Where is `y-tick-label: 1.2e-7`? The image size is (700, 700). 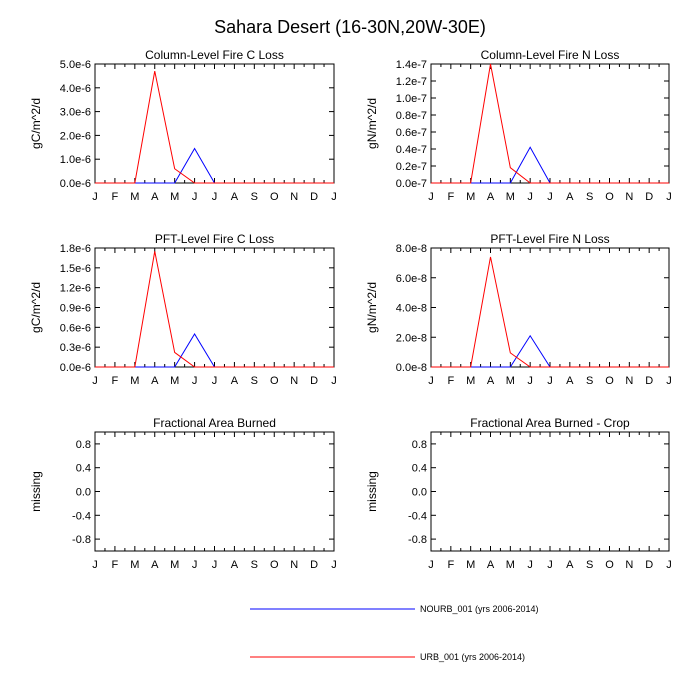 y-tick-label: 1.2e-7 is located at coordinates (411, 82).